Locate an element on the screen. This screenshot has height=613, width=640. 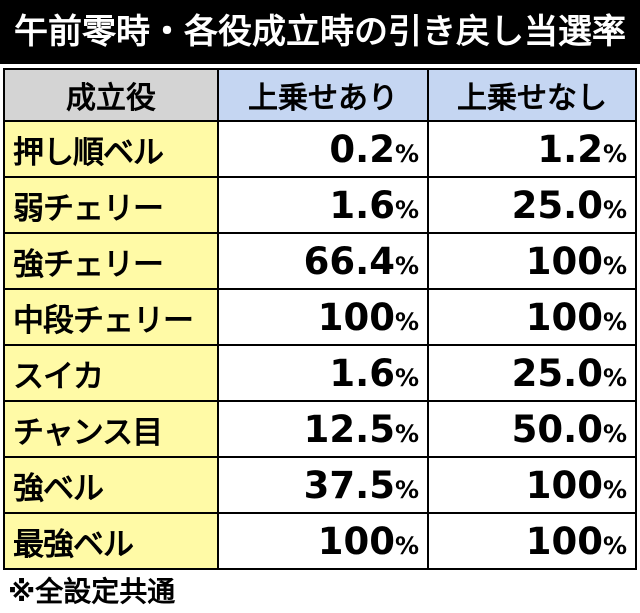
role-name: 最強ベル is located at coordinates (111, 541).